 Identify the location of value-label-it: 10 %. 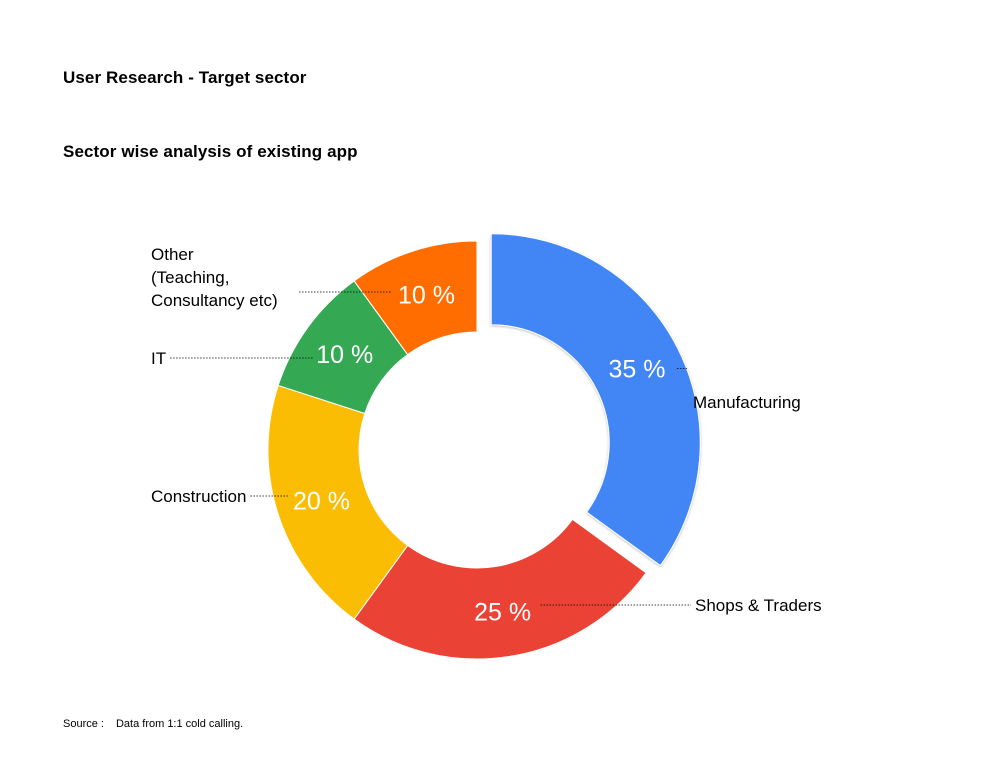
(344, 355).